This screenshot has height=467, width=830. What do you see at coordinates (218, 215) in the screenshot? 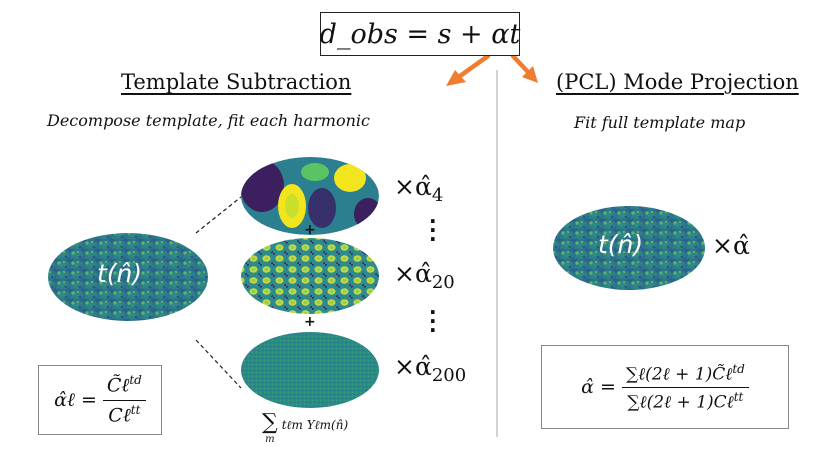
I see `dashed-line-top` at bounding box center [218, 215].